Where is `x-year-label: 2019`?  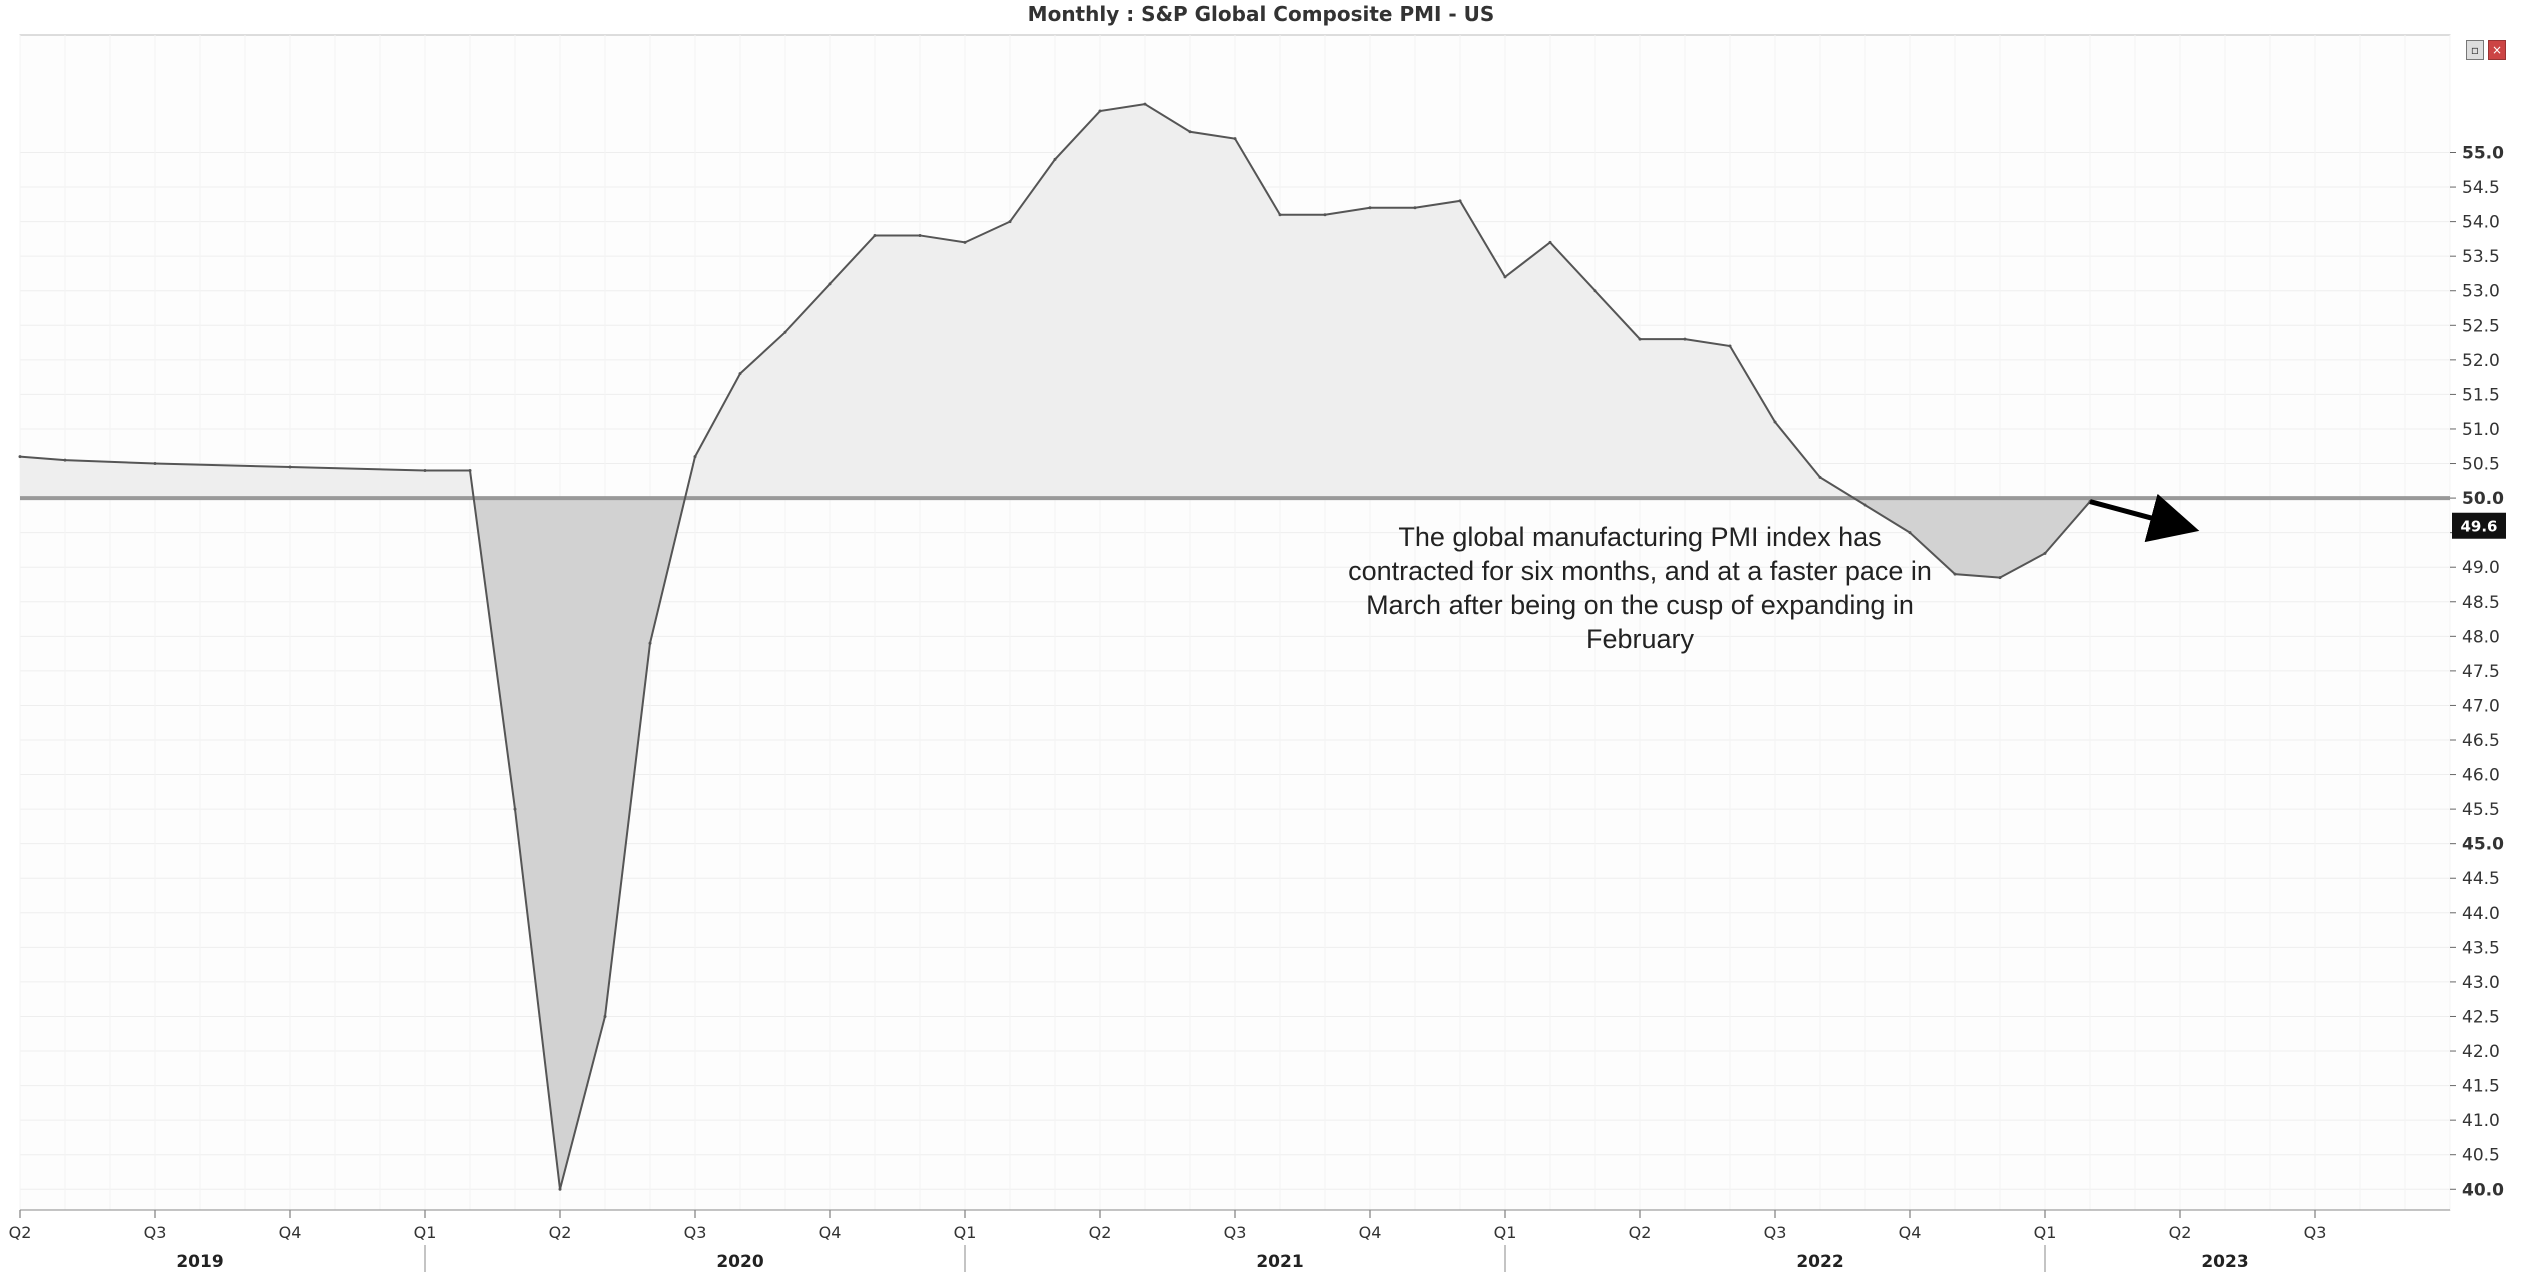 x-year-label: 2019 is located at coordinates (199, 1262).